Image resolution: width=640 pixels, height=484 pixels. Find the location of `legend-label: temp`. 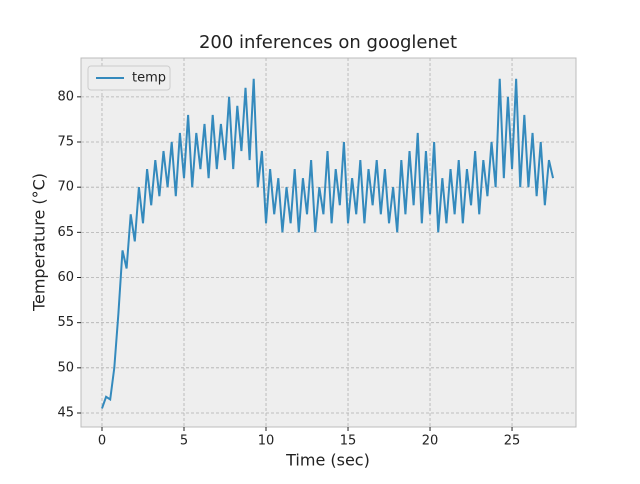

legend-label: temp is located at coordinates (149, 78).